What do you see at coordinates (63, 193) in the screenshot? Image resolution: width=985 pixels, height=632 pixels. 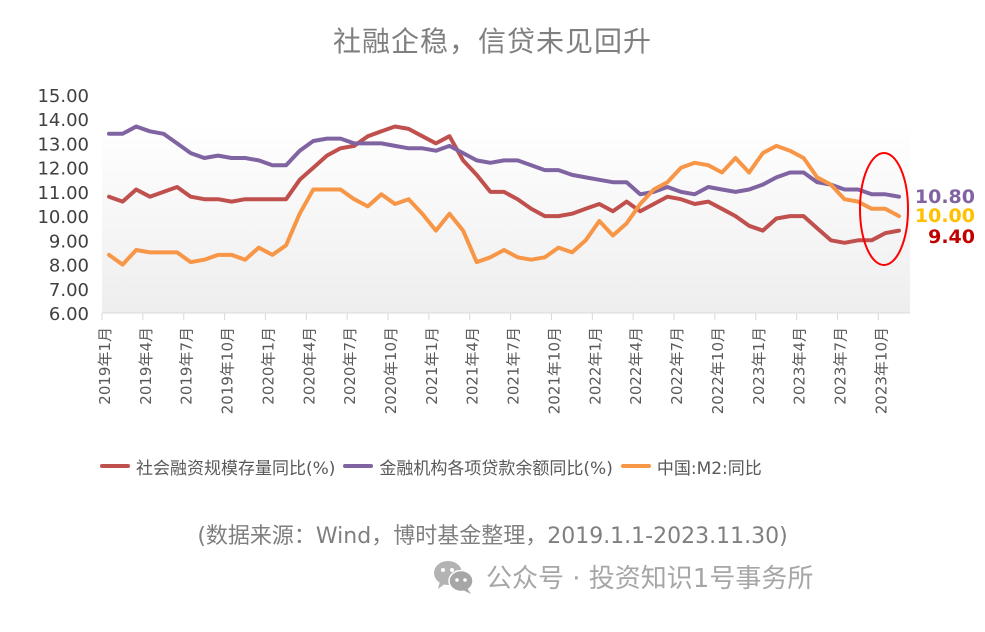 I see `y-tick-label: 11.00` at bounding box center [63, 193].